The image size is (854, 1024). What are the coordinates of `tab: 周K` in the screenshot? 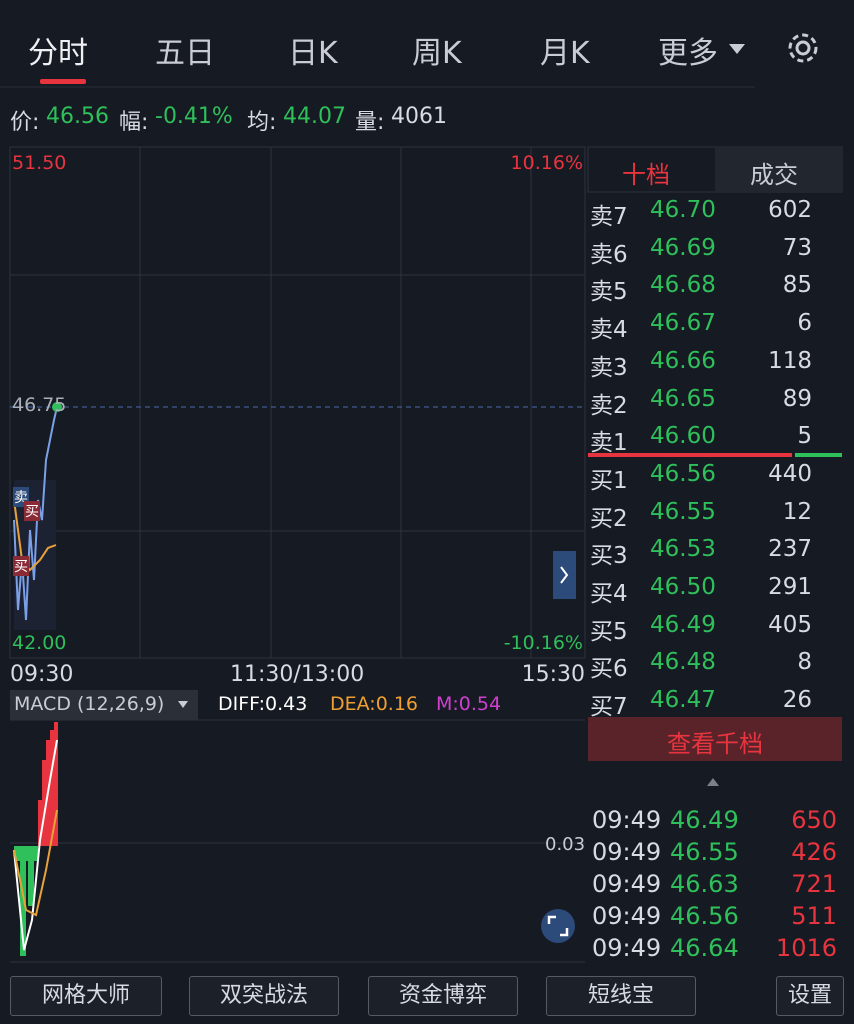 It's located at (437, 53).